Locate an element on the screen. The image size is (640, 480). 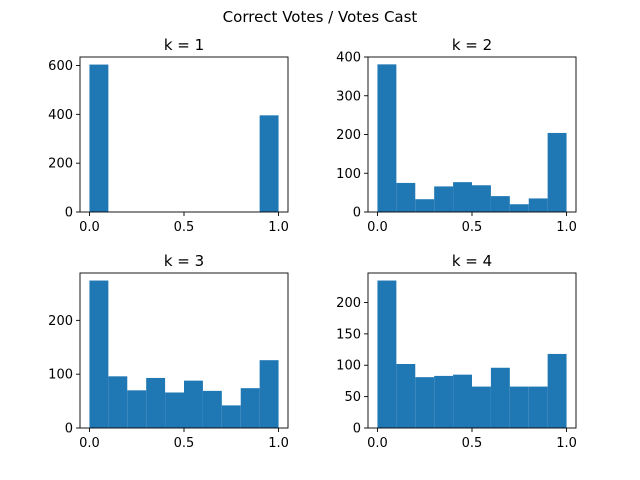
y-tick-label: 150 is located at coordinates (348, 334).